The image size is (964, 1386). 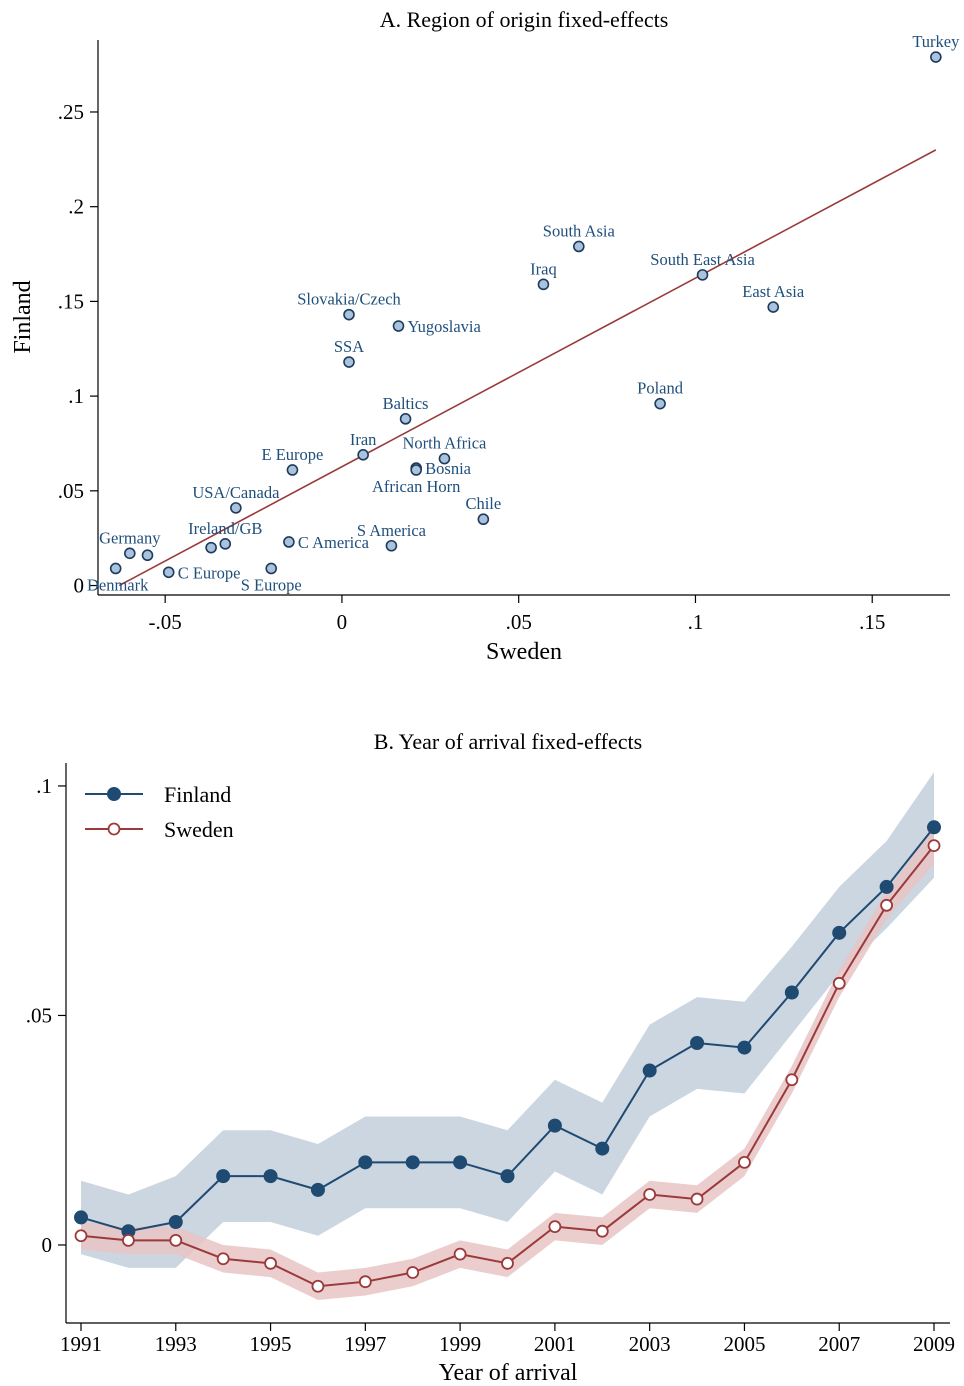 What do you see at coordinates (660, 388) in the screenshot?
I see `point-label: Poland` at bounding box center [660, 388].